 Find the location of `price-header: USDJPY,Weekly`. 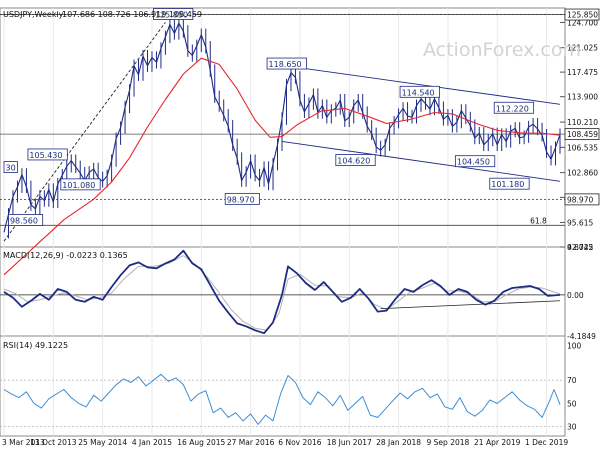

price-header: USDJPY,Weekly is located at coordinates (33, 14).